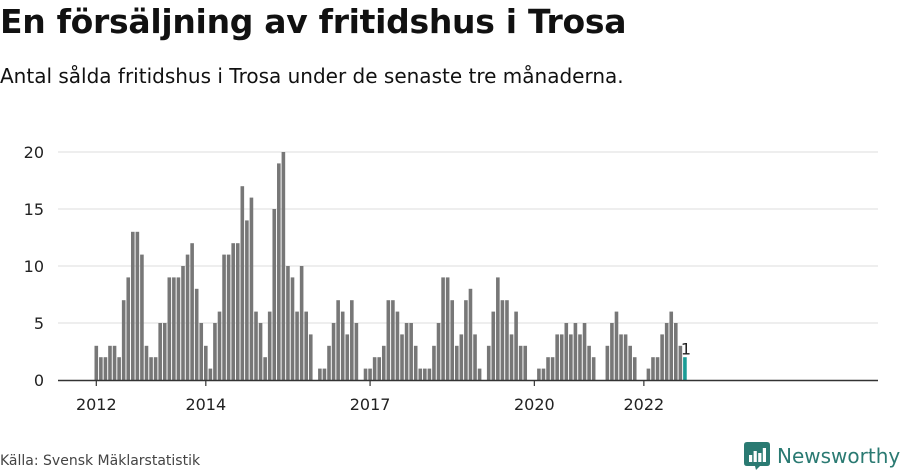  I want to click on bar-highlight, so click(685, 368).